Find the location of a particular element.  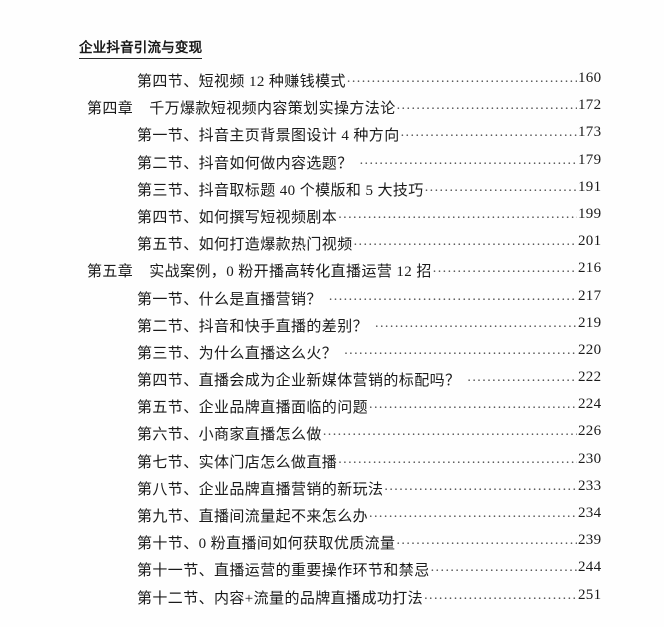

toc-entry-page-number-value: 220 is located at coordinates (590, 349).